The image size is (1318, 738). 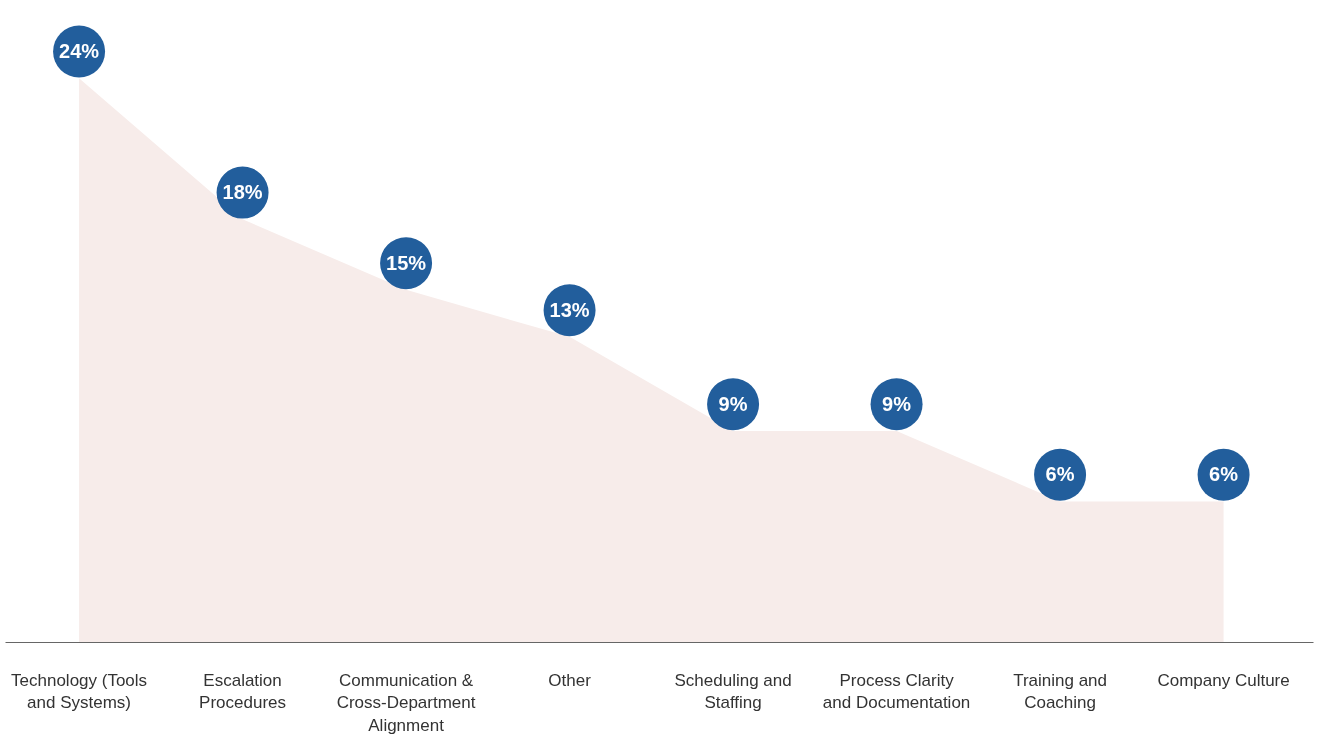 What do you see at coordinates (1223, 680) in the screenshot?
I see `x-tick-label: Company Culture` at bounding box center [1223, 680].